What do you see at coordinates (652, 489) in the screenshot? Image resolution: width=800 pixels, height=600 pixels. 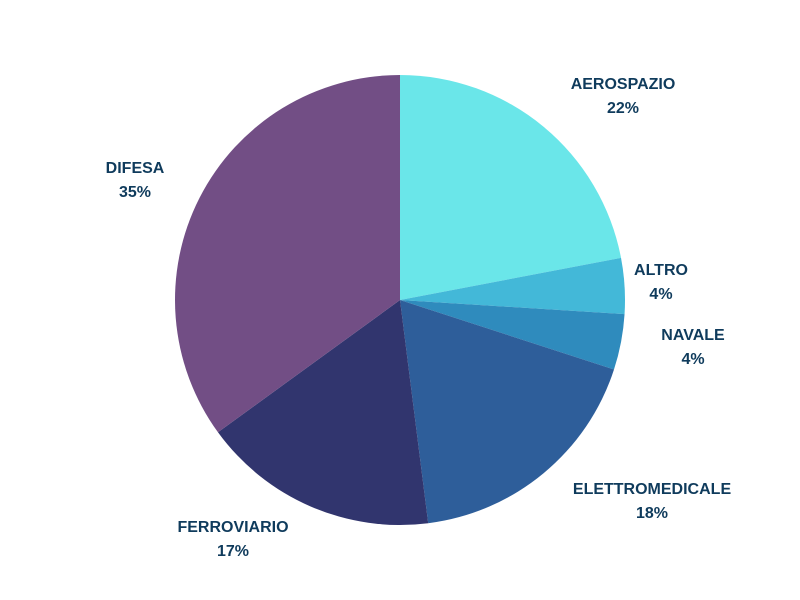 I see `label-elettromedicale-name: ELETTROMEDICALE` at bounding box center [652, 489].